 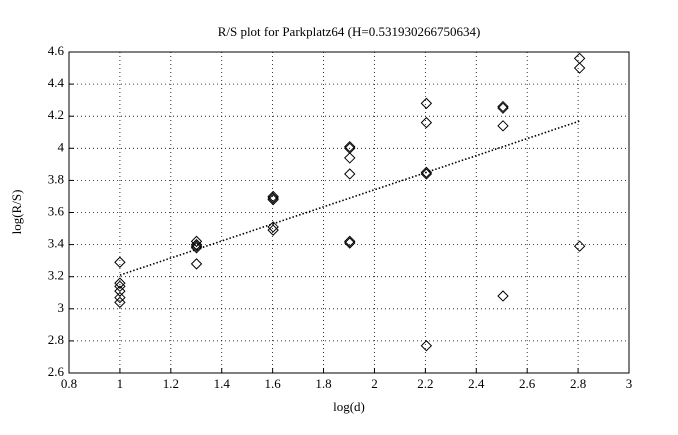 I want to click on y-tick-label: 4.4, so click(x=56, y=82).